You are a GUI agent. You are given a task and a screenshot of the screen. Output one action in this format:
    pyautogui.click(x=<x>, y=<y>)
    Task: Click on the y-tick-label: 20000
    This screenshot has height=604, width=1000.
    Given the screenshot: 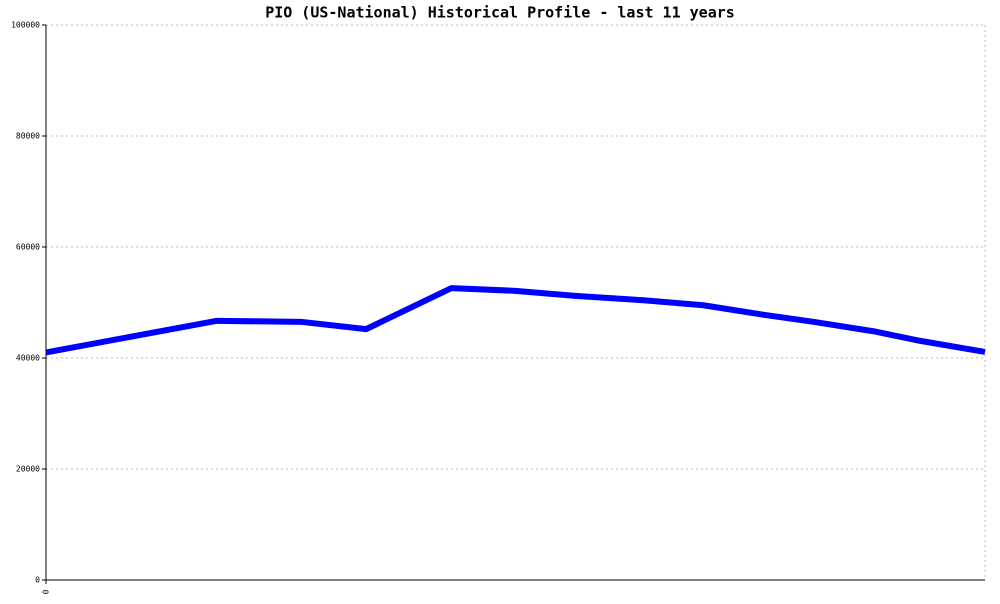 What is the action you would take?
    pyautogui.click(x=28, y=469)
    